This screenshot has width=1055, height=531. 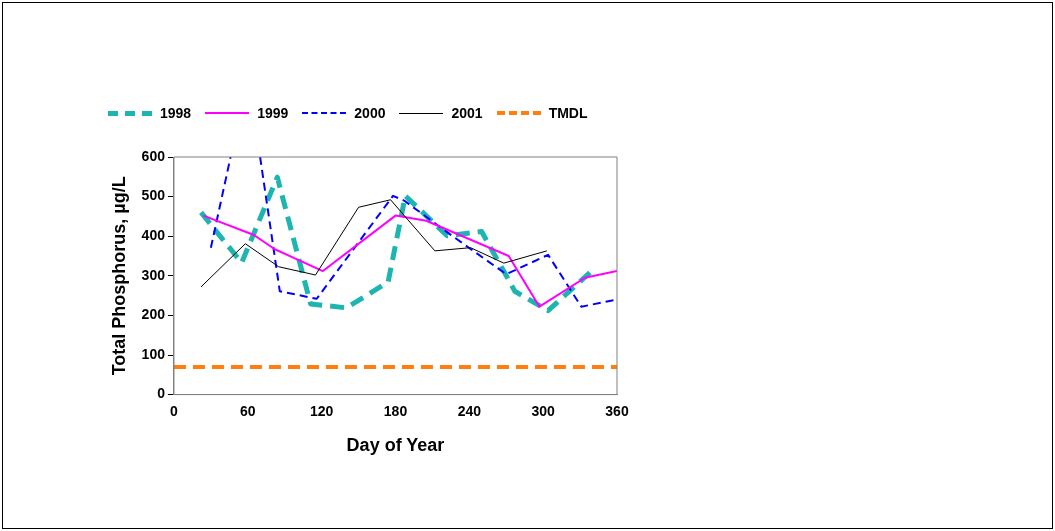 I want to click on x-tick-label: 240, so click(x=469, y=410).